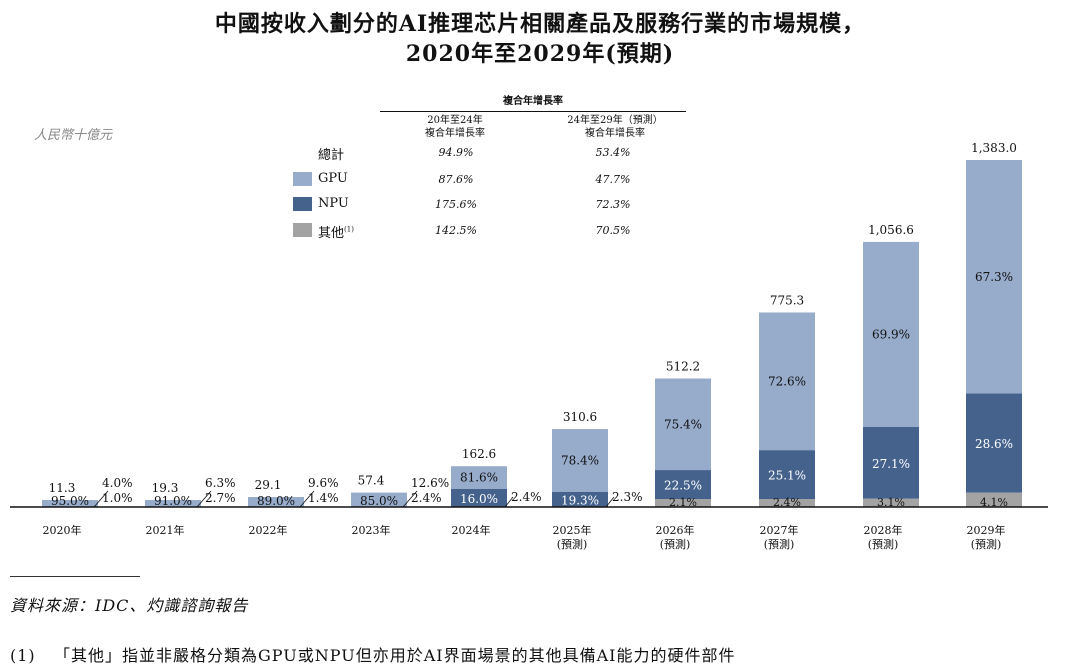 Image resolution: width=1080 pixels, height=668 pixels. Describe the element at coordinates (779, 530) in the screenshot. I see `category-label-7: 2027年` at that location.